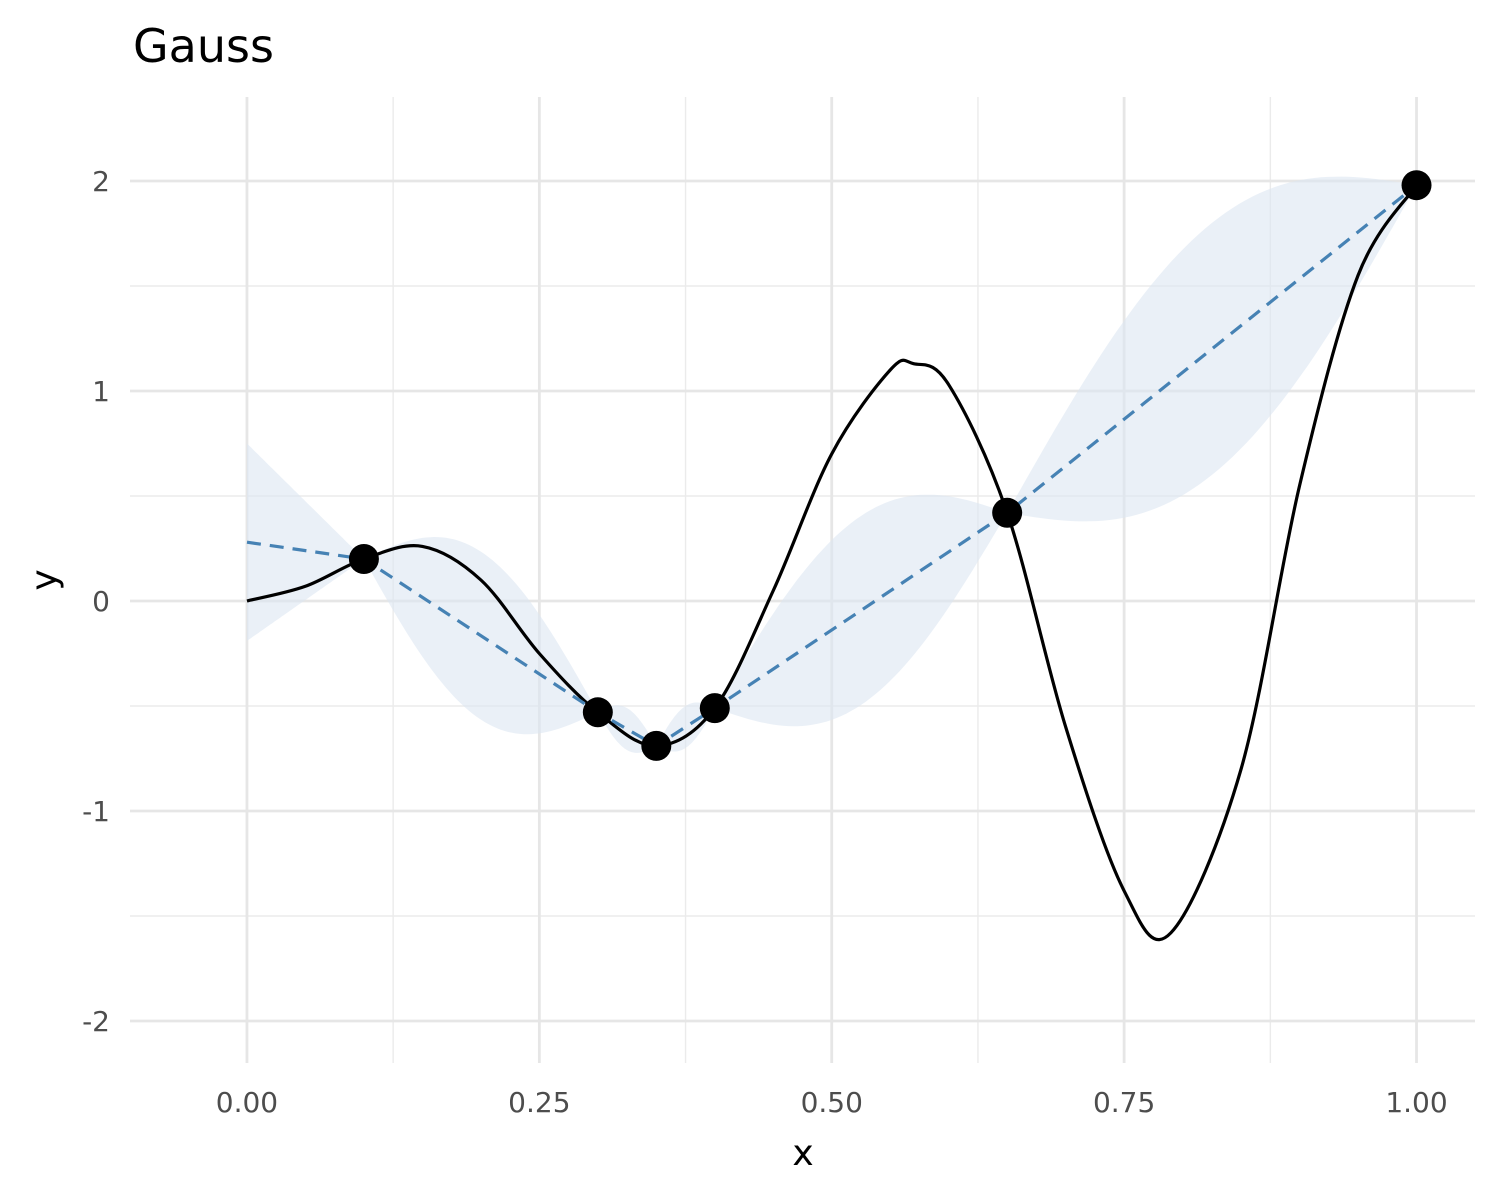  What do you see at coordinates (44, 579) in the screenshot?
I see `y-axis-title: y` at bounding box center [44, 579].